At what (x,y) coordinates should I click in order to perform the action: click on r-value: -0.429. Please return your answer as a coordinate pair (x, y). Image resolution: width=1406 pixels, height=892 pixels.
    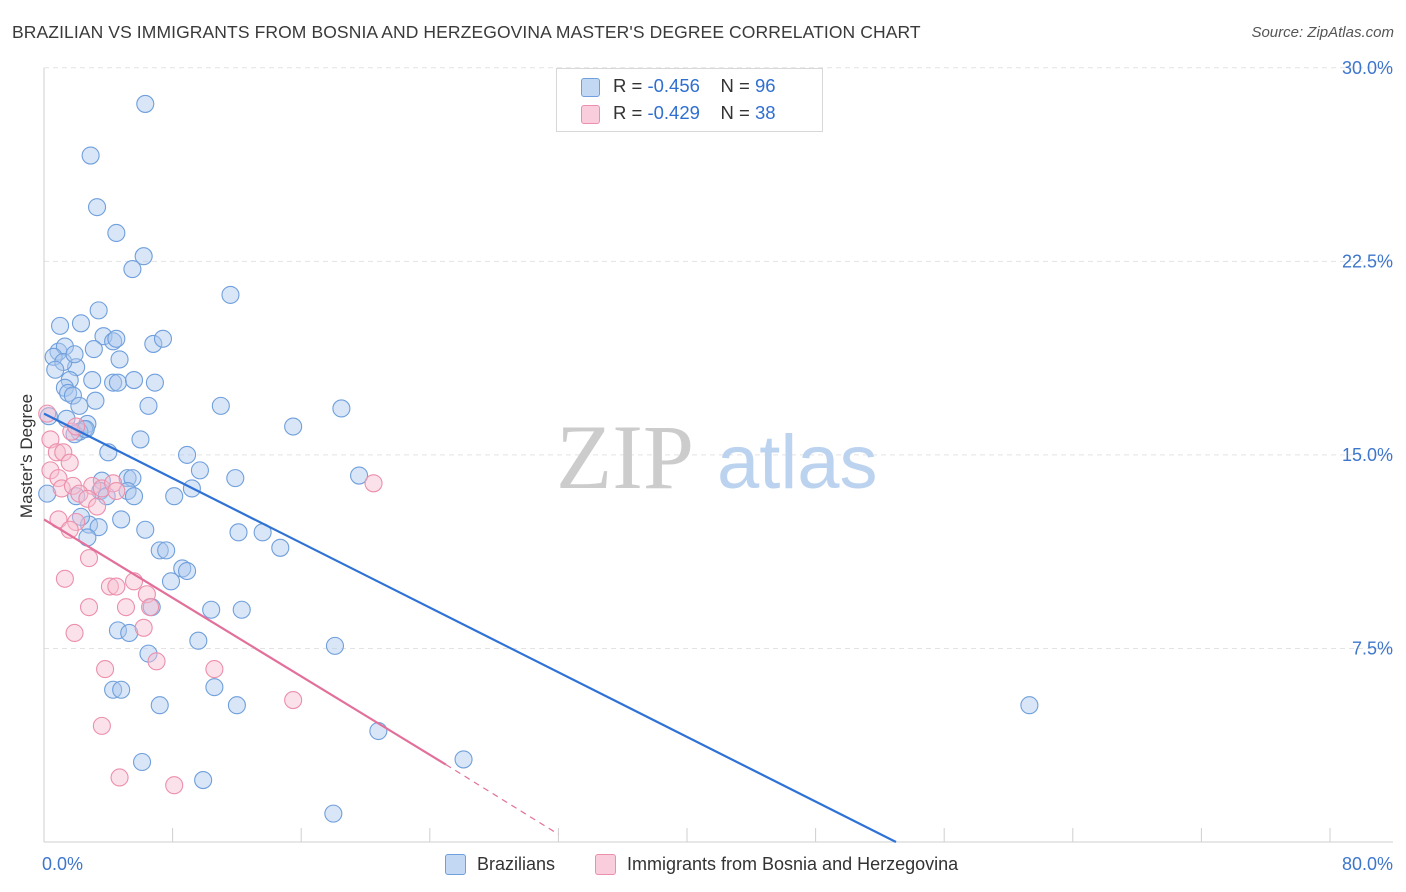
    Looking at the image, I should click on (673, 112).